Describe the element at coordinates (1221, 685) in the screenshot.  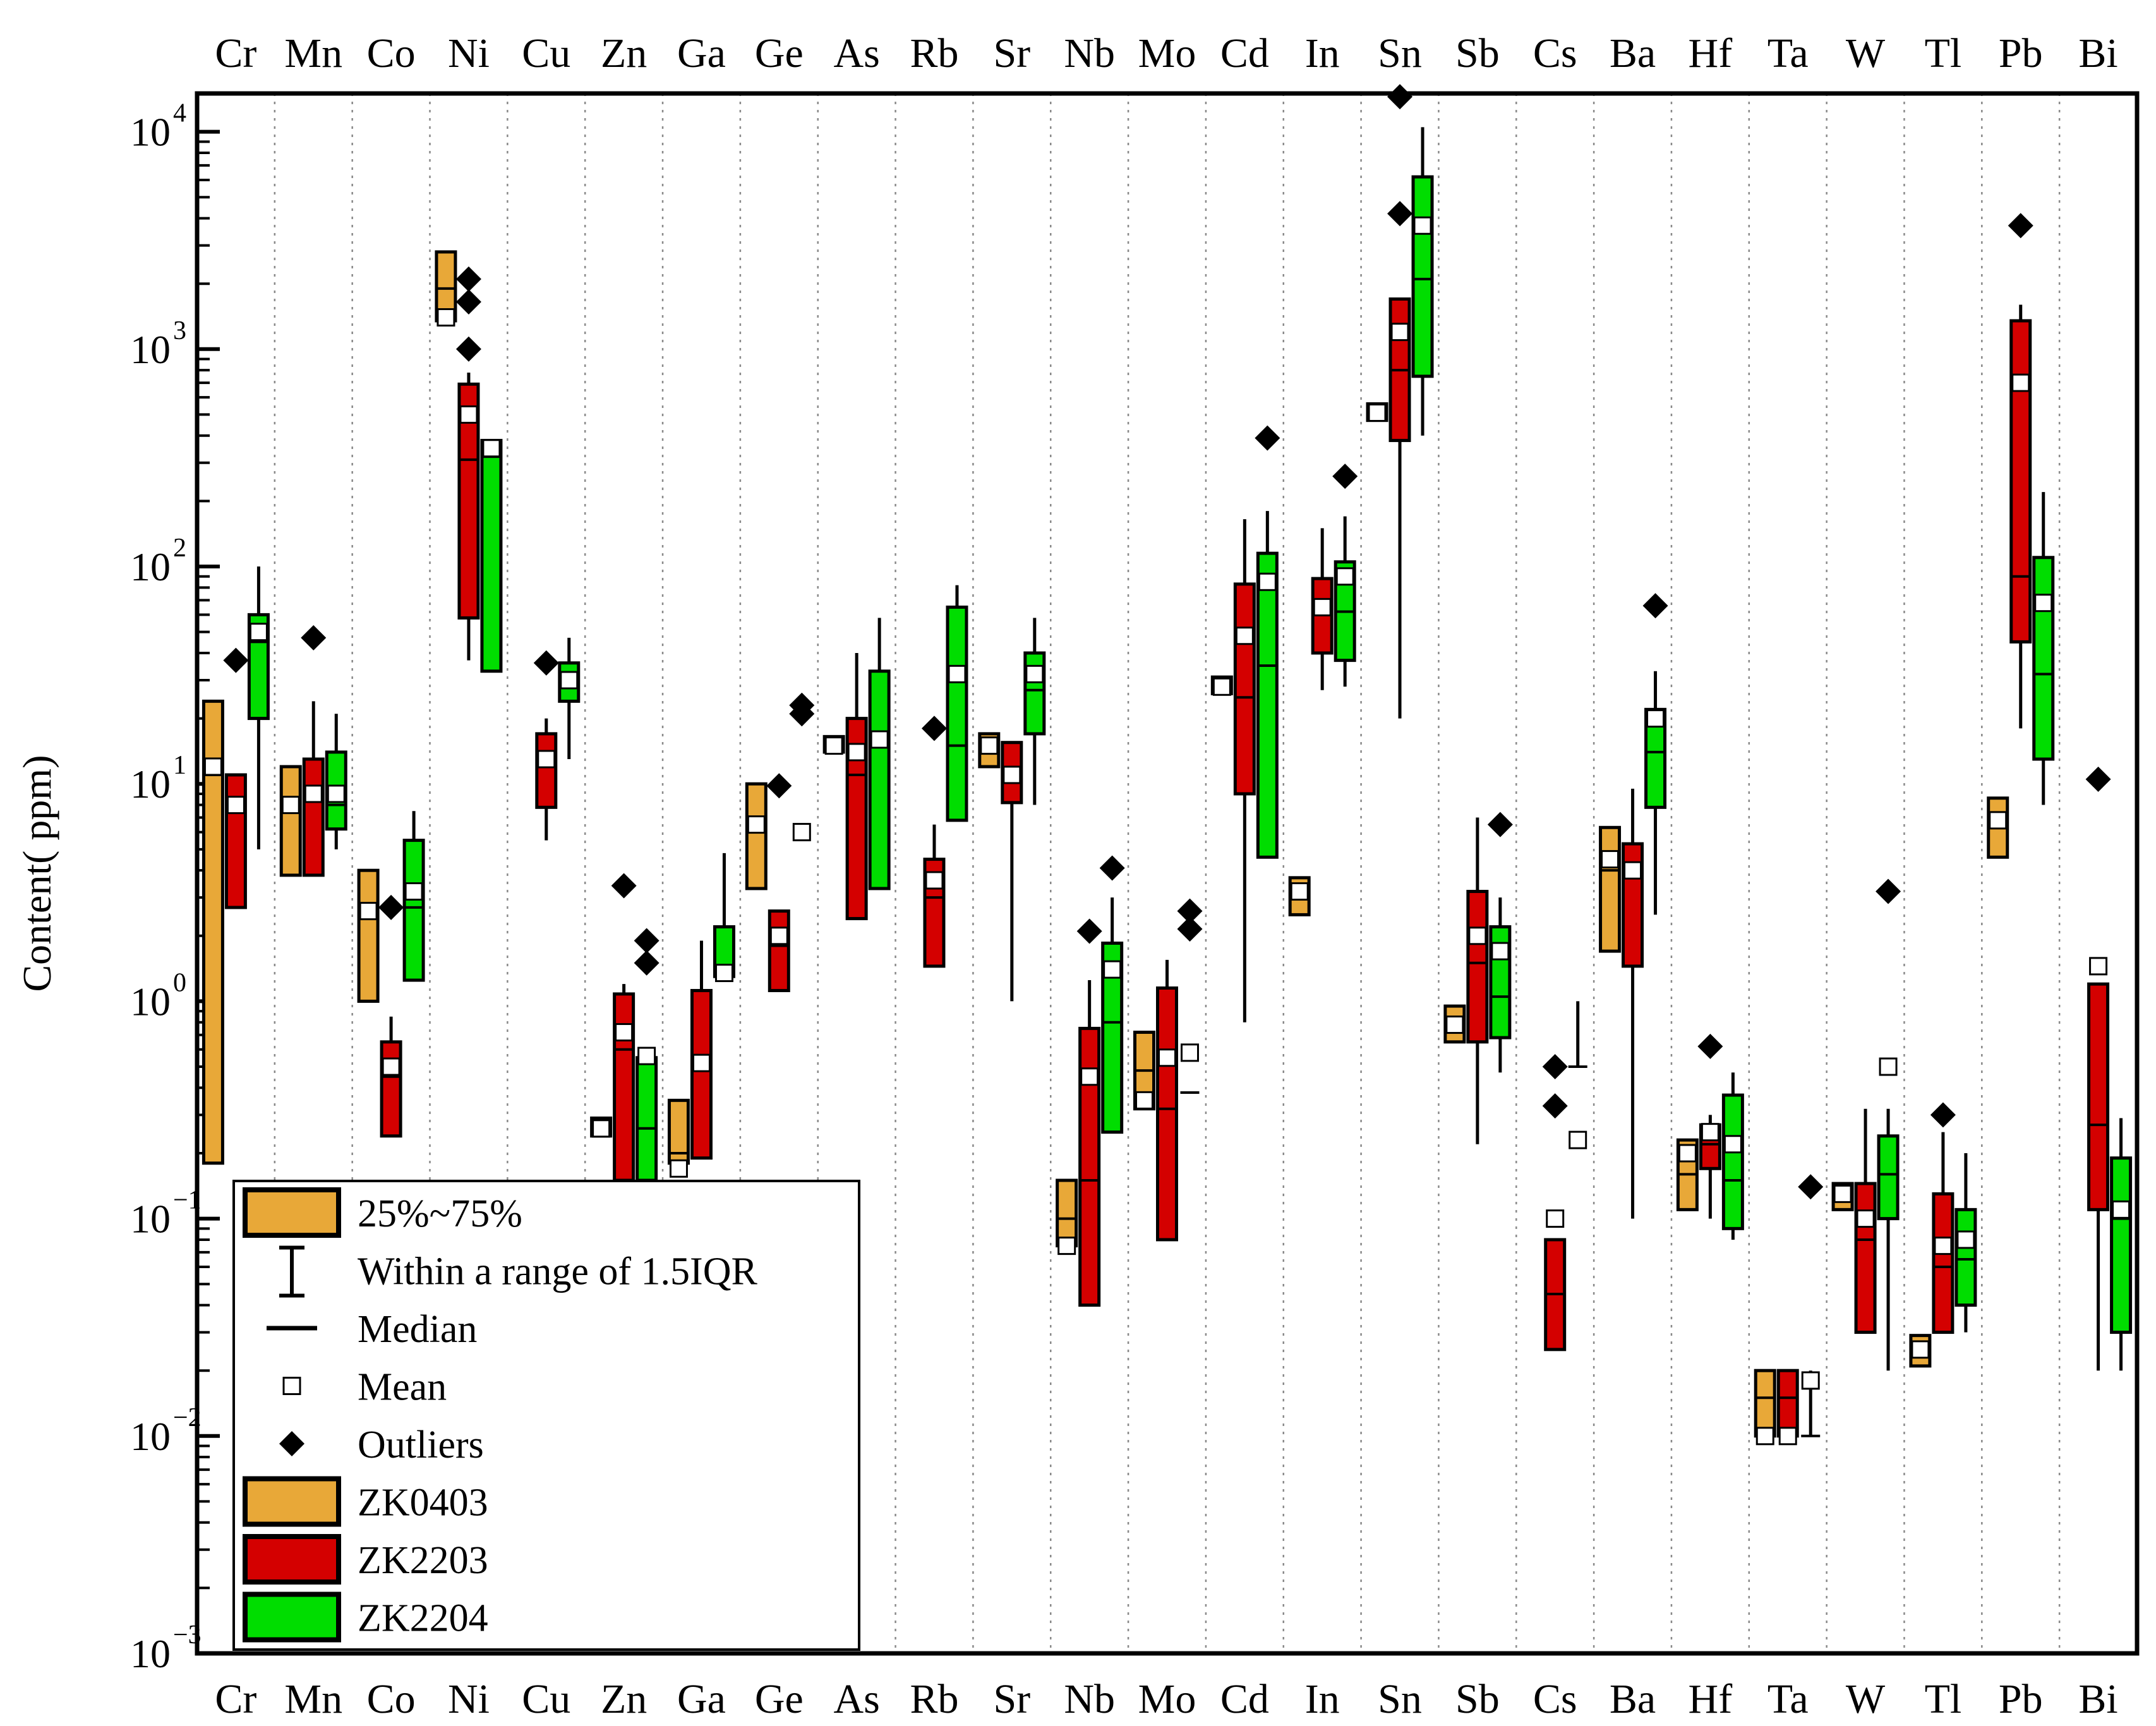
I see `box-zk0403-cd` at that location.